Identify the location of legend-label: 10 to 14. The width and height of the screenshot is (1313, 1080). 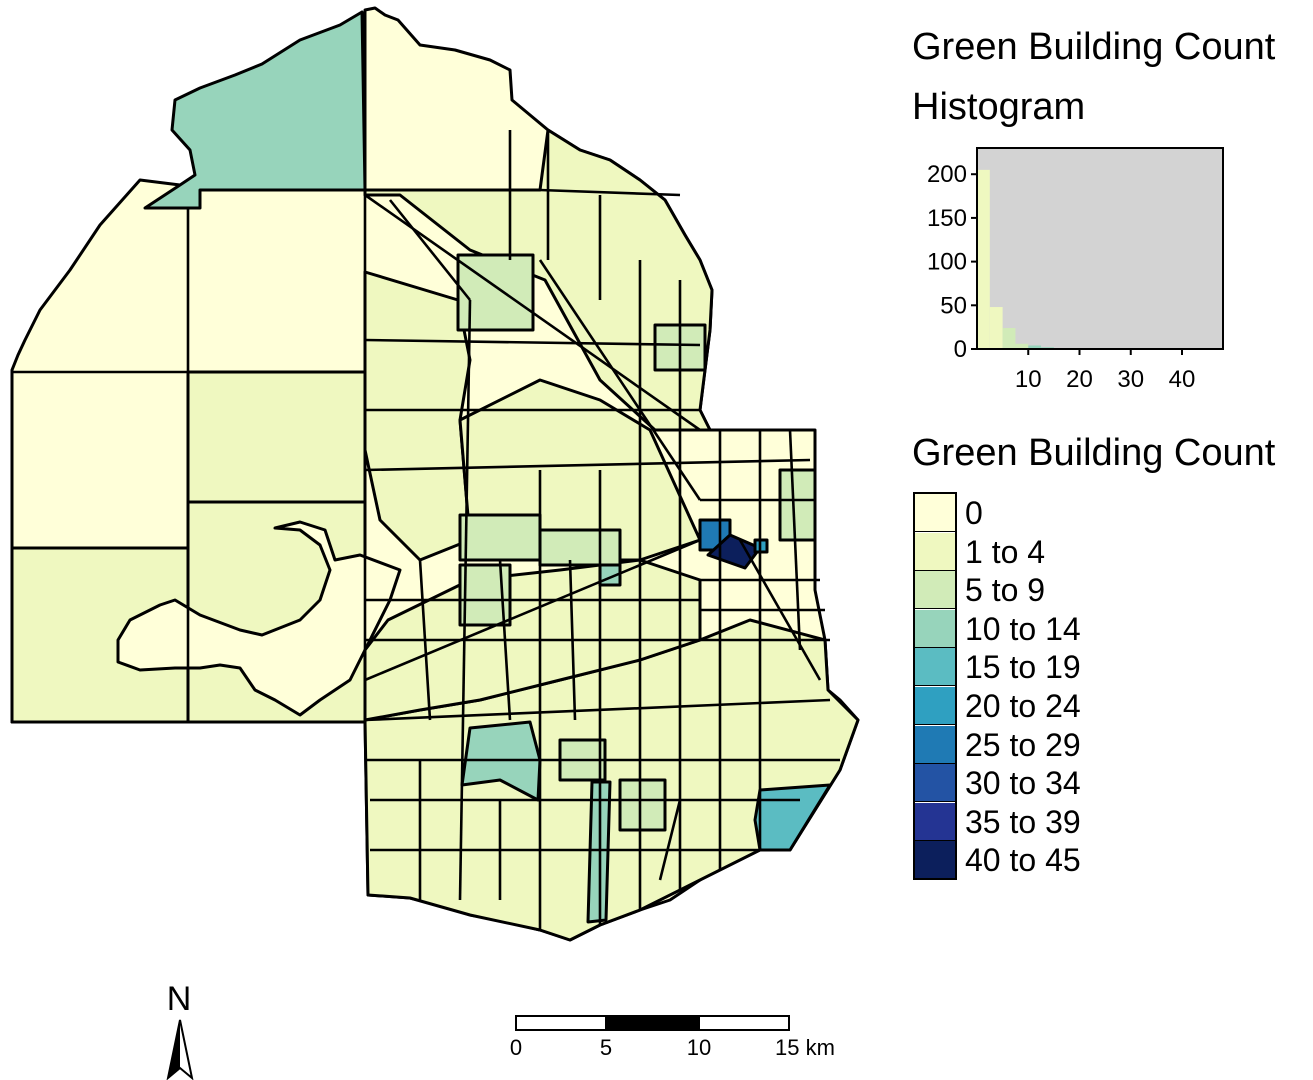
(1023, 628).